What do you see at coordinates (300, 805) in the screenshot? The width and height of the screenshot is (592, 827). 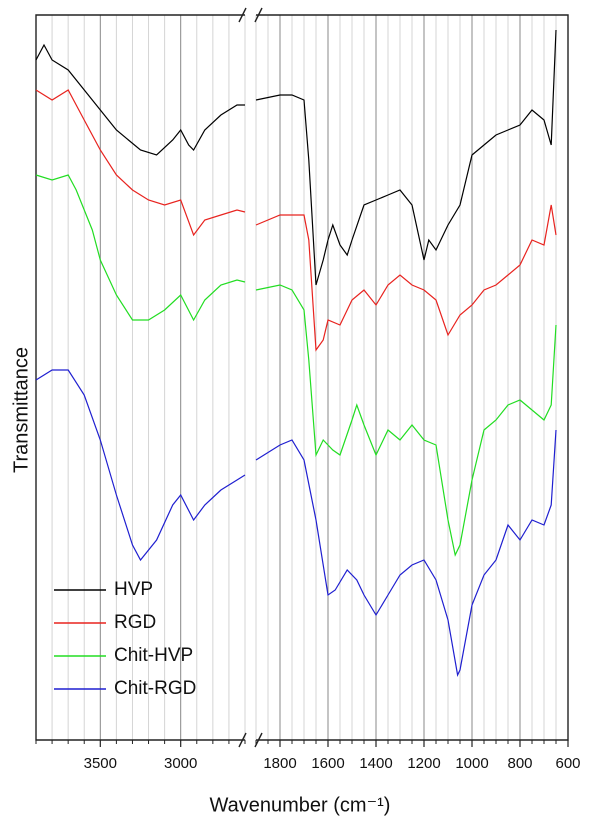 I see `x-axis-label: Wavenumber (cm⁻¹)` at bounding box center [300, 805].